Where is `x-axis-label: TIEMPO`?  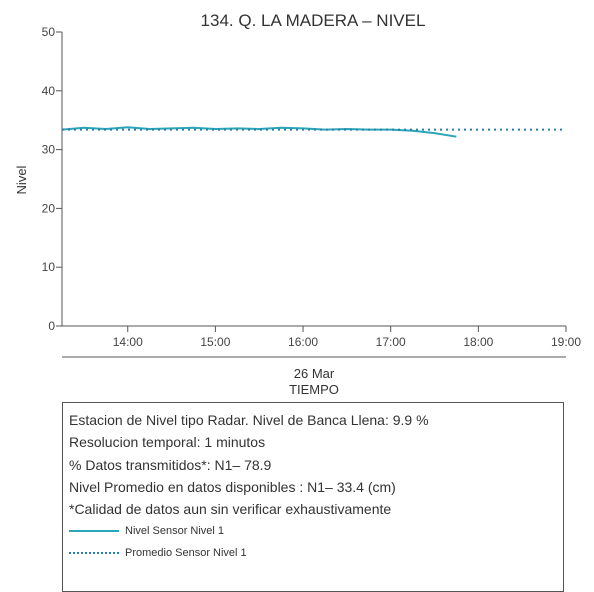
x-axis-label: TIEMPO is located at coordinates (314, 389).